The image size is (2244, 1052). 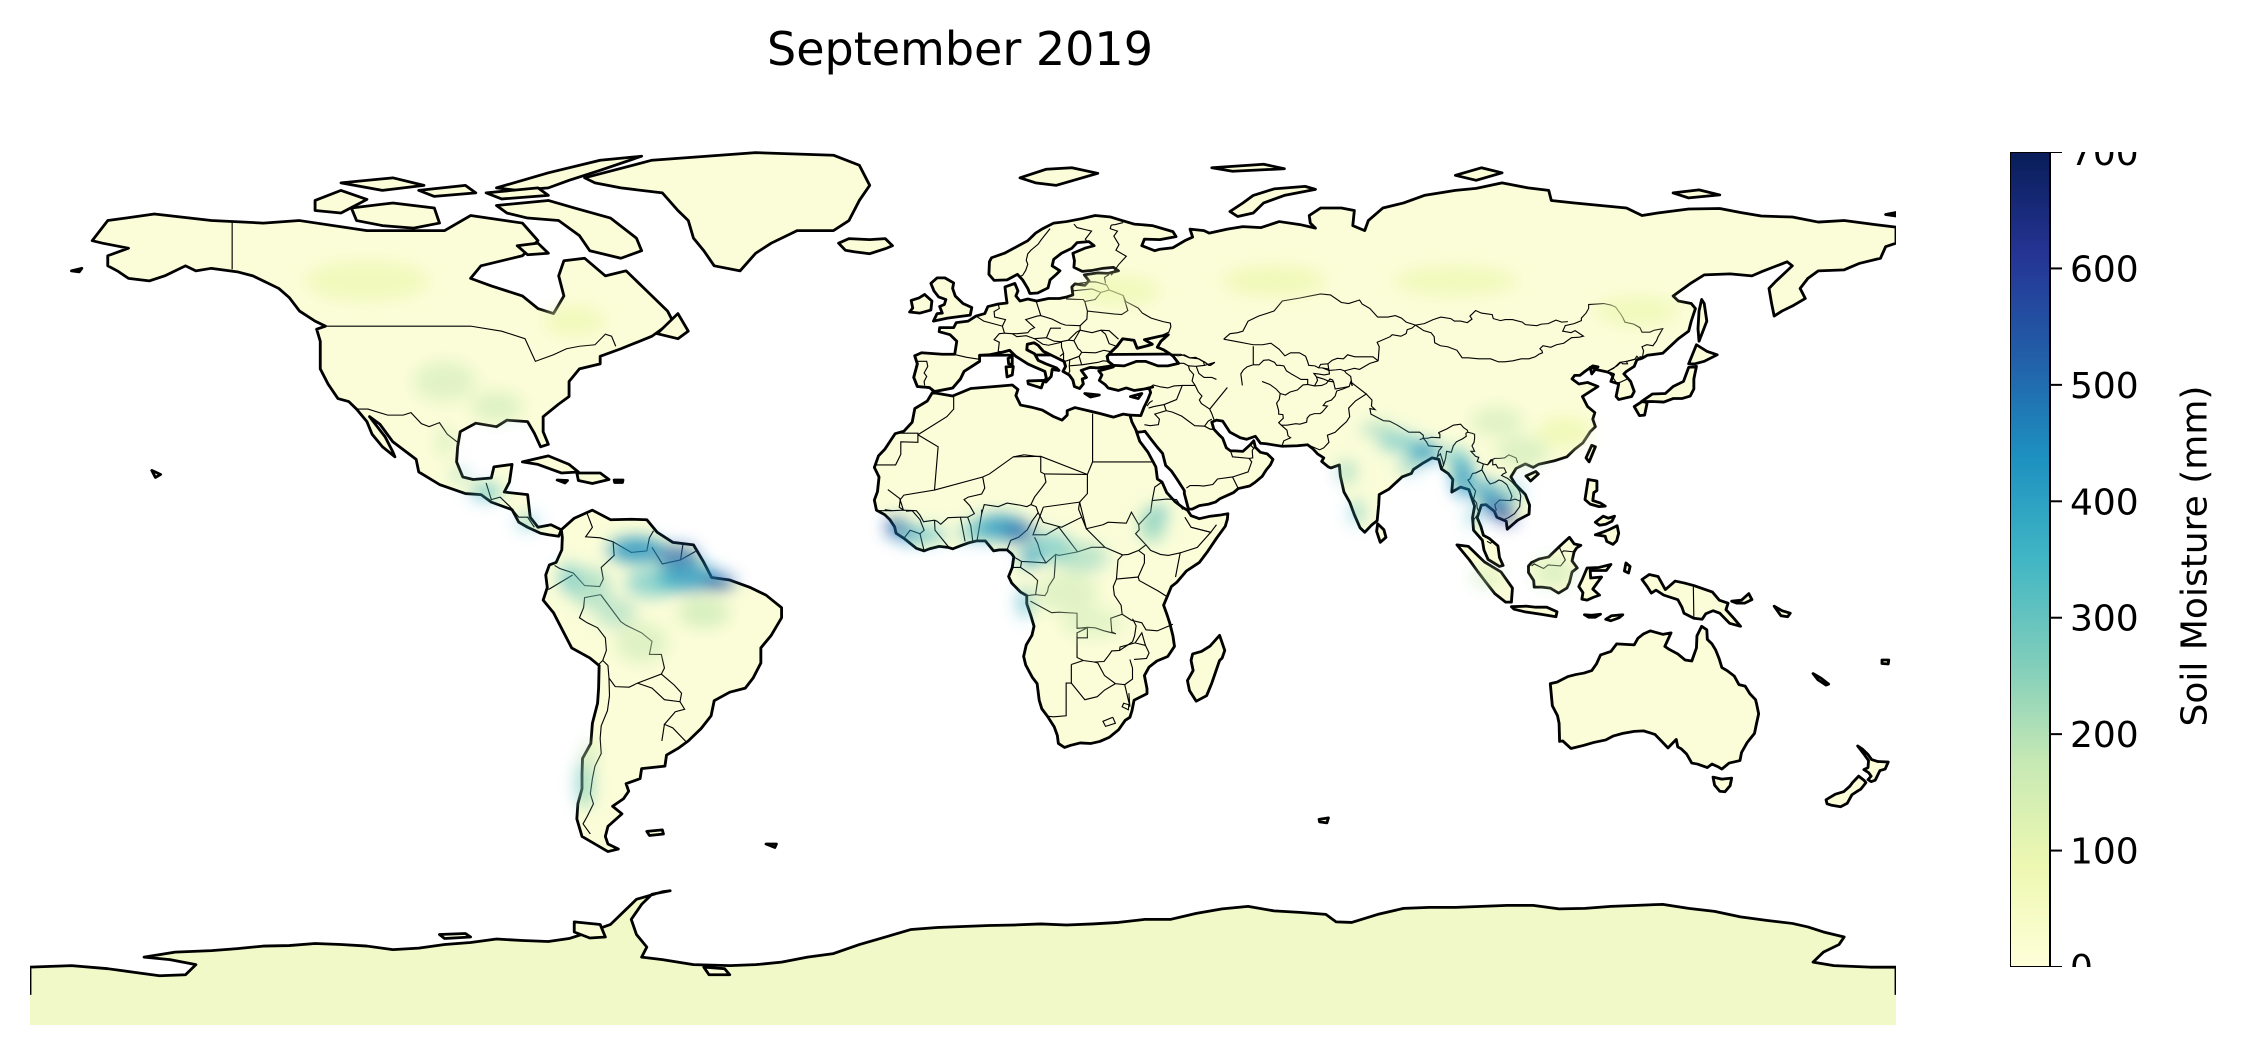 I want to click on colorbar: 0 100 200 300 400 500 600 700, so click(x=2089, y=561).